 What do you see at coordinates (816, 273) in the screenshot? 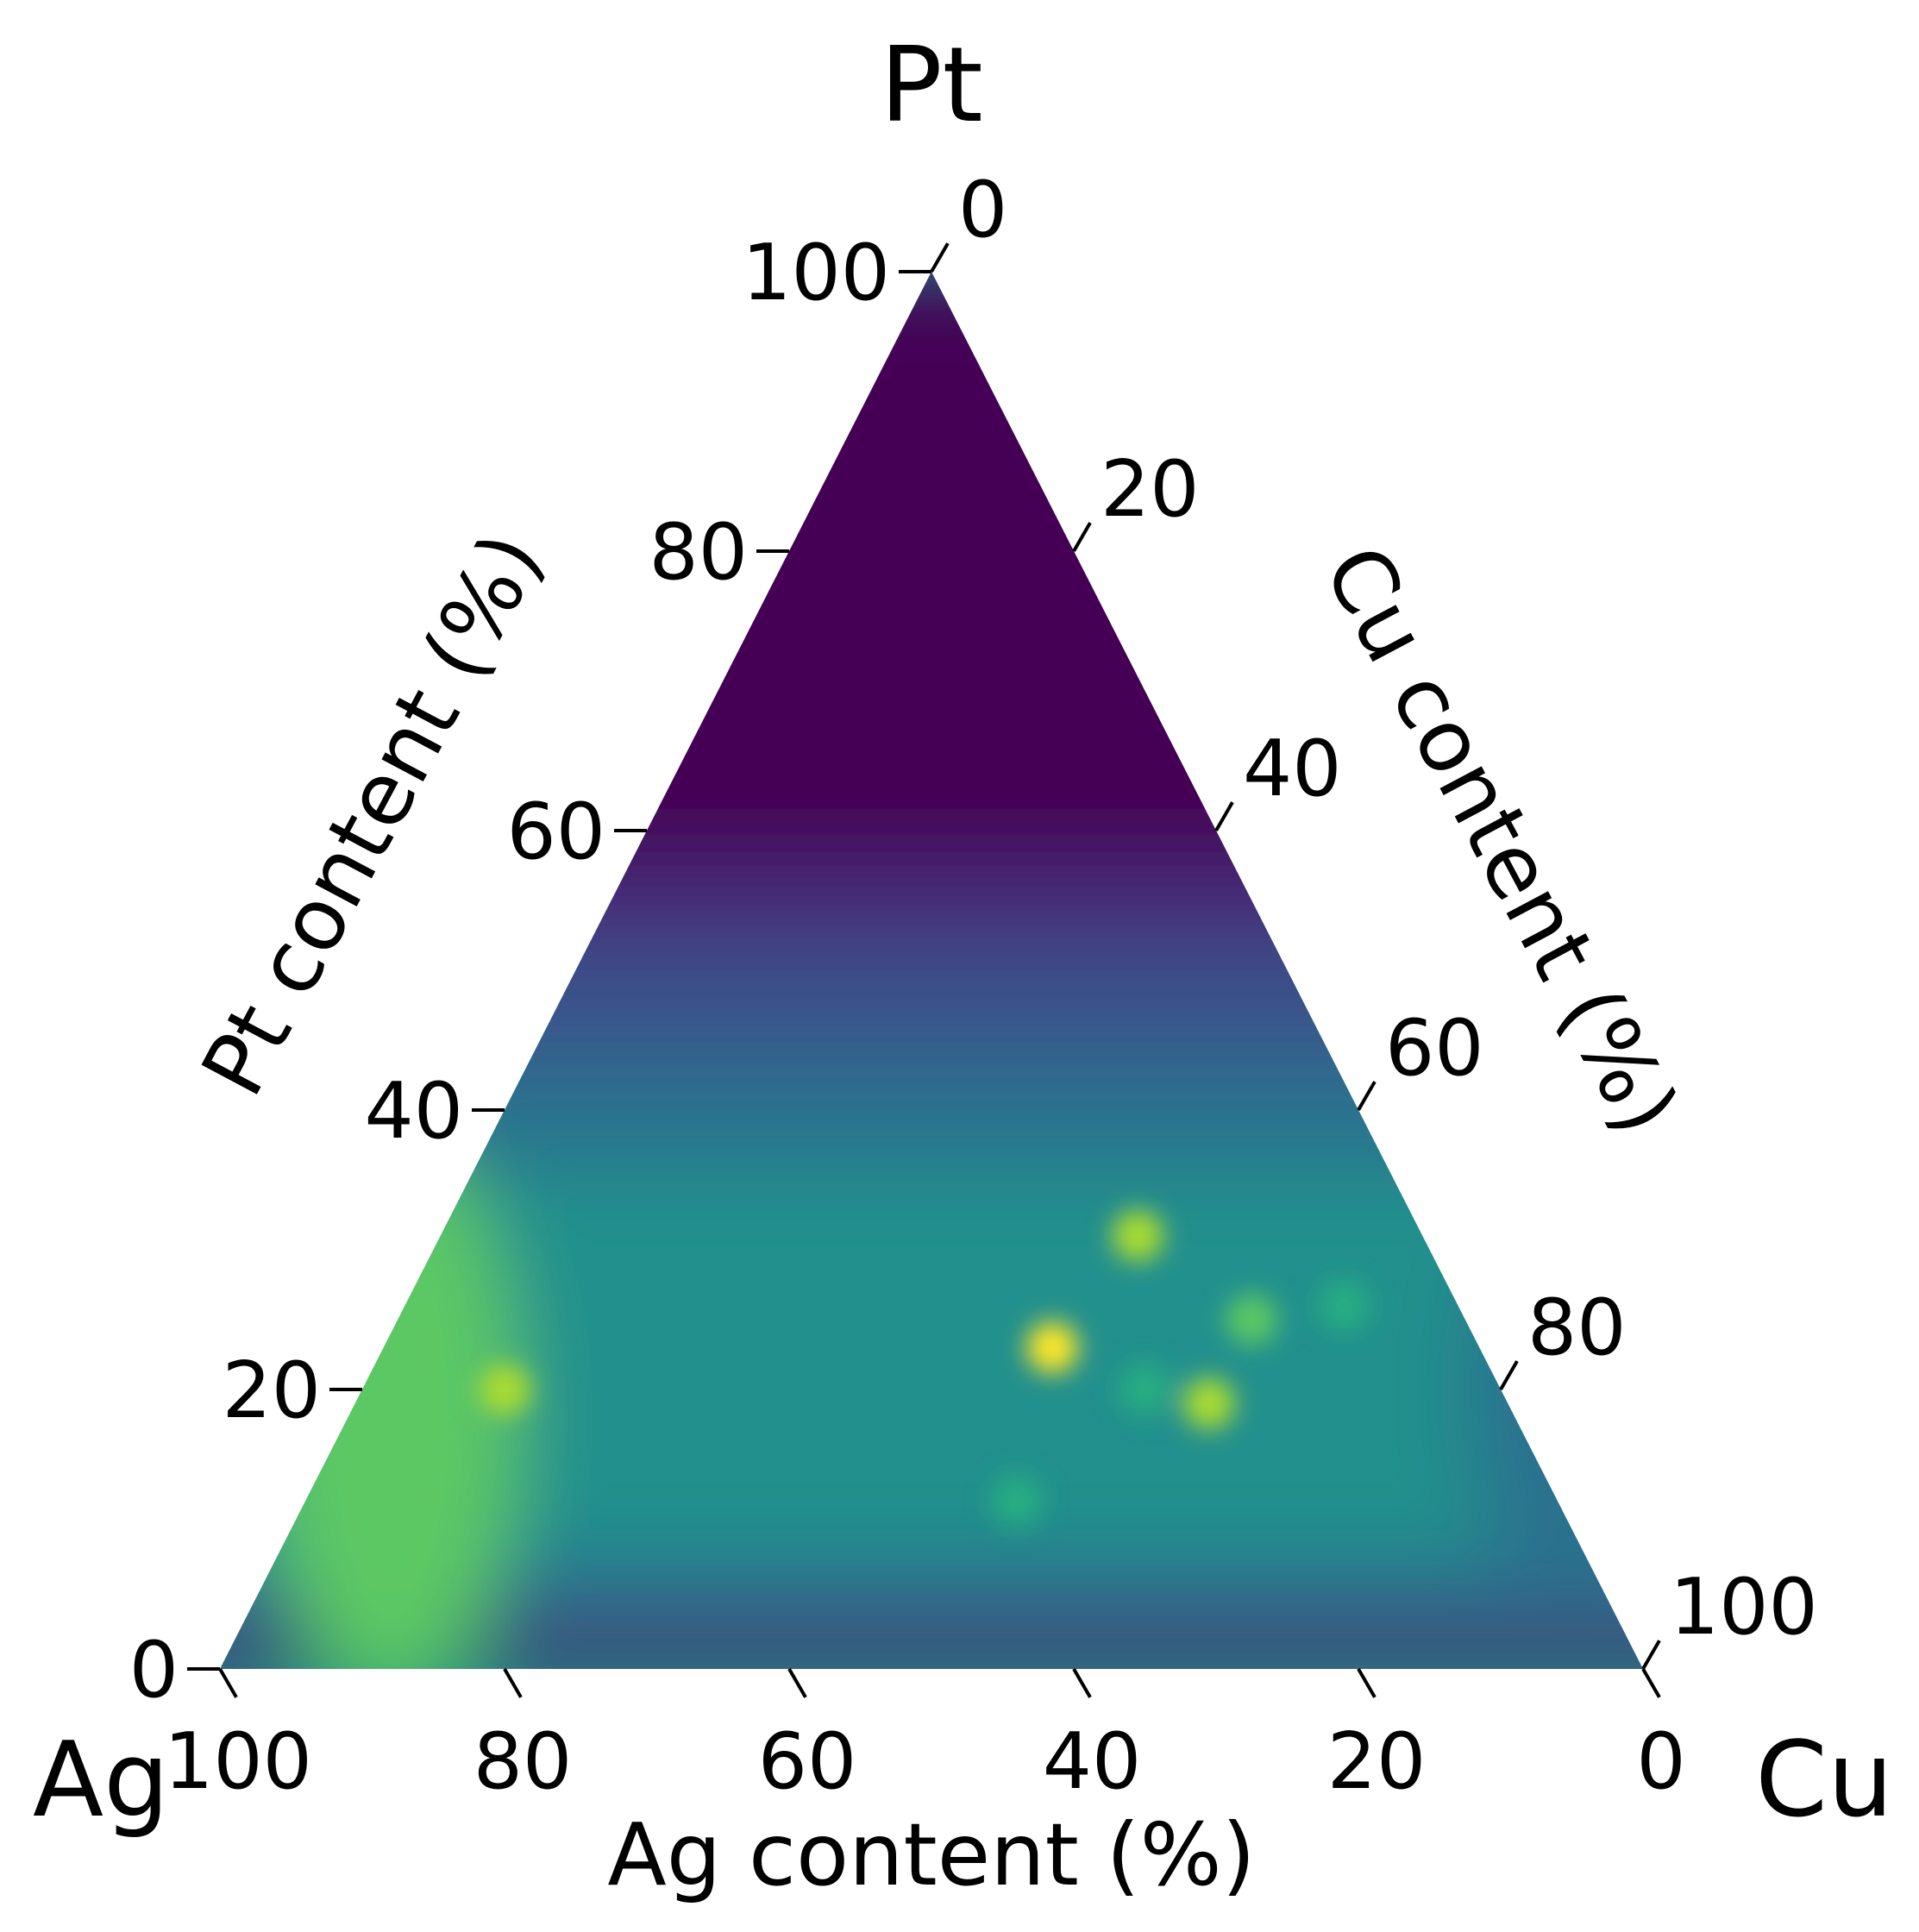
I see `left-tick-label: 100` at bounding box center [816, 273].